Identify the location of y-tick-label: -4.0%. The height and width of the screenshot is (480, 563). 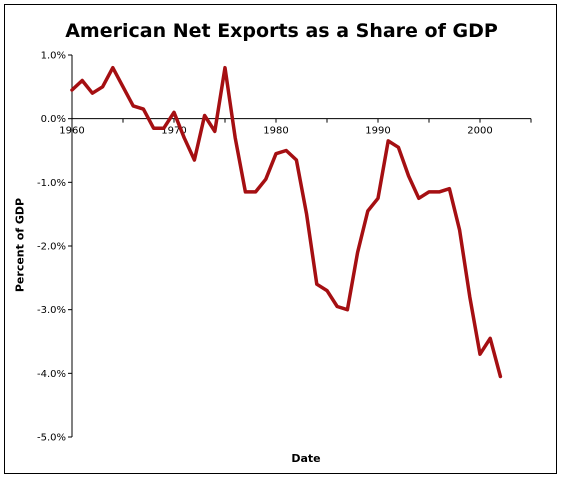
(51, 374).